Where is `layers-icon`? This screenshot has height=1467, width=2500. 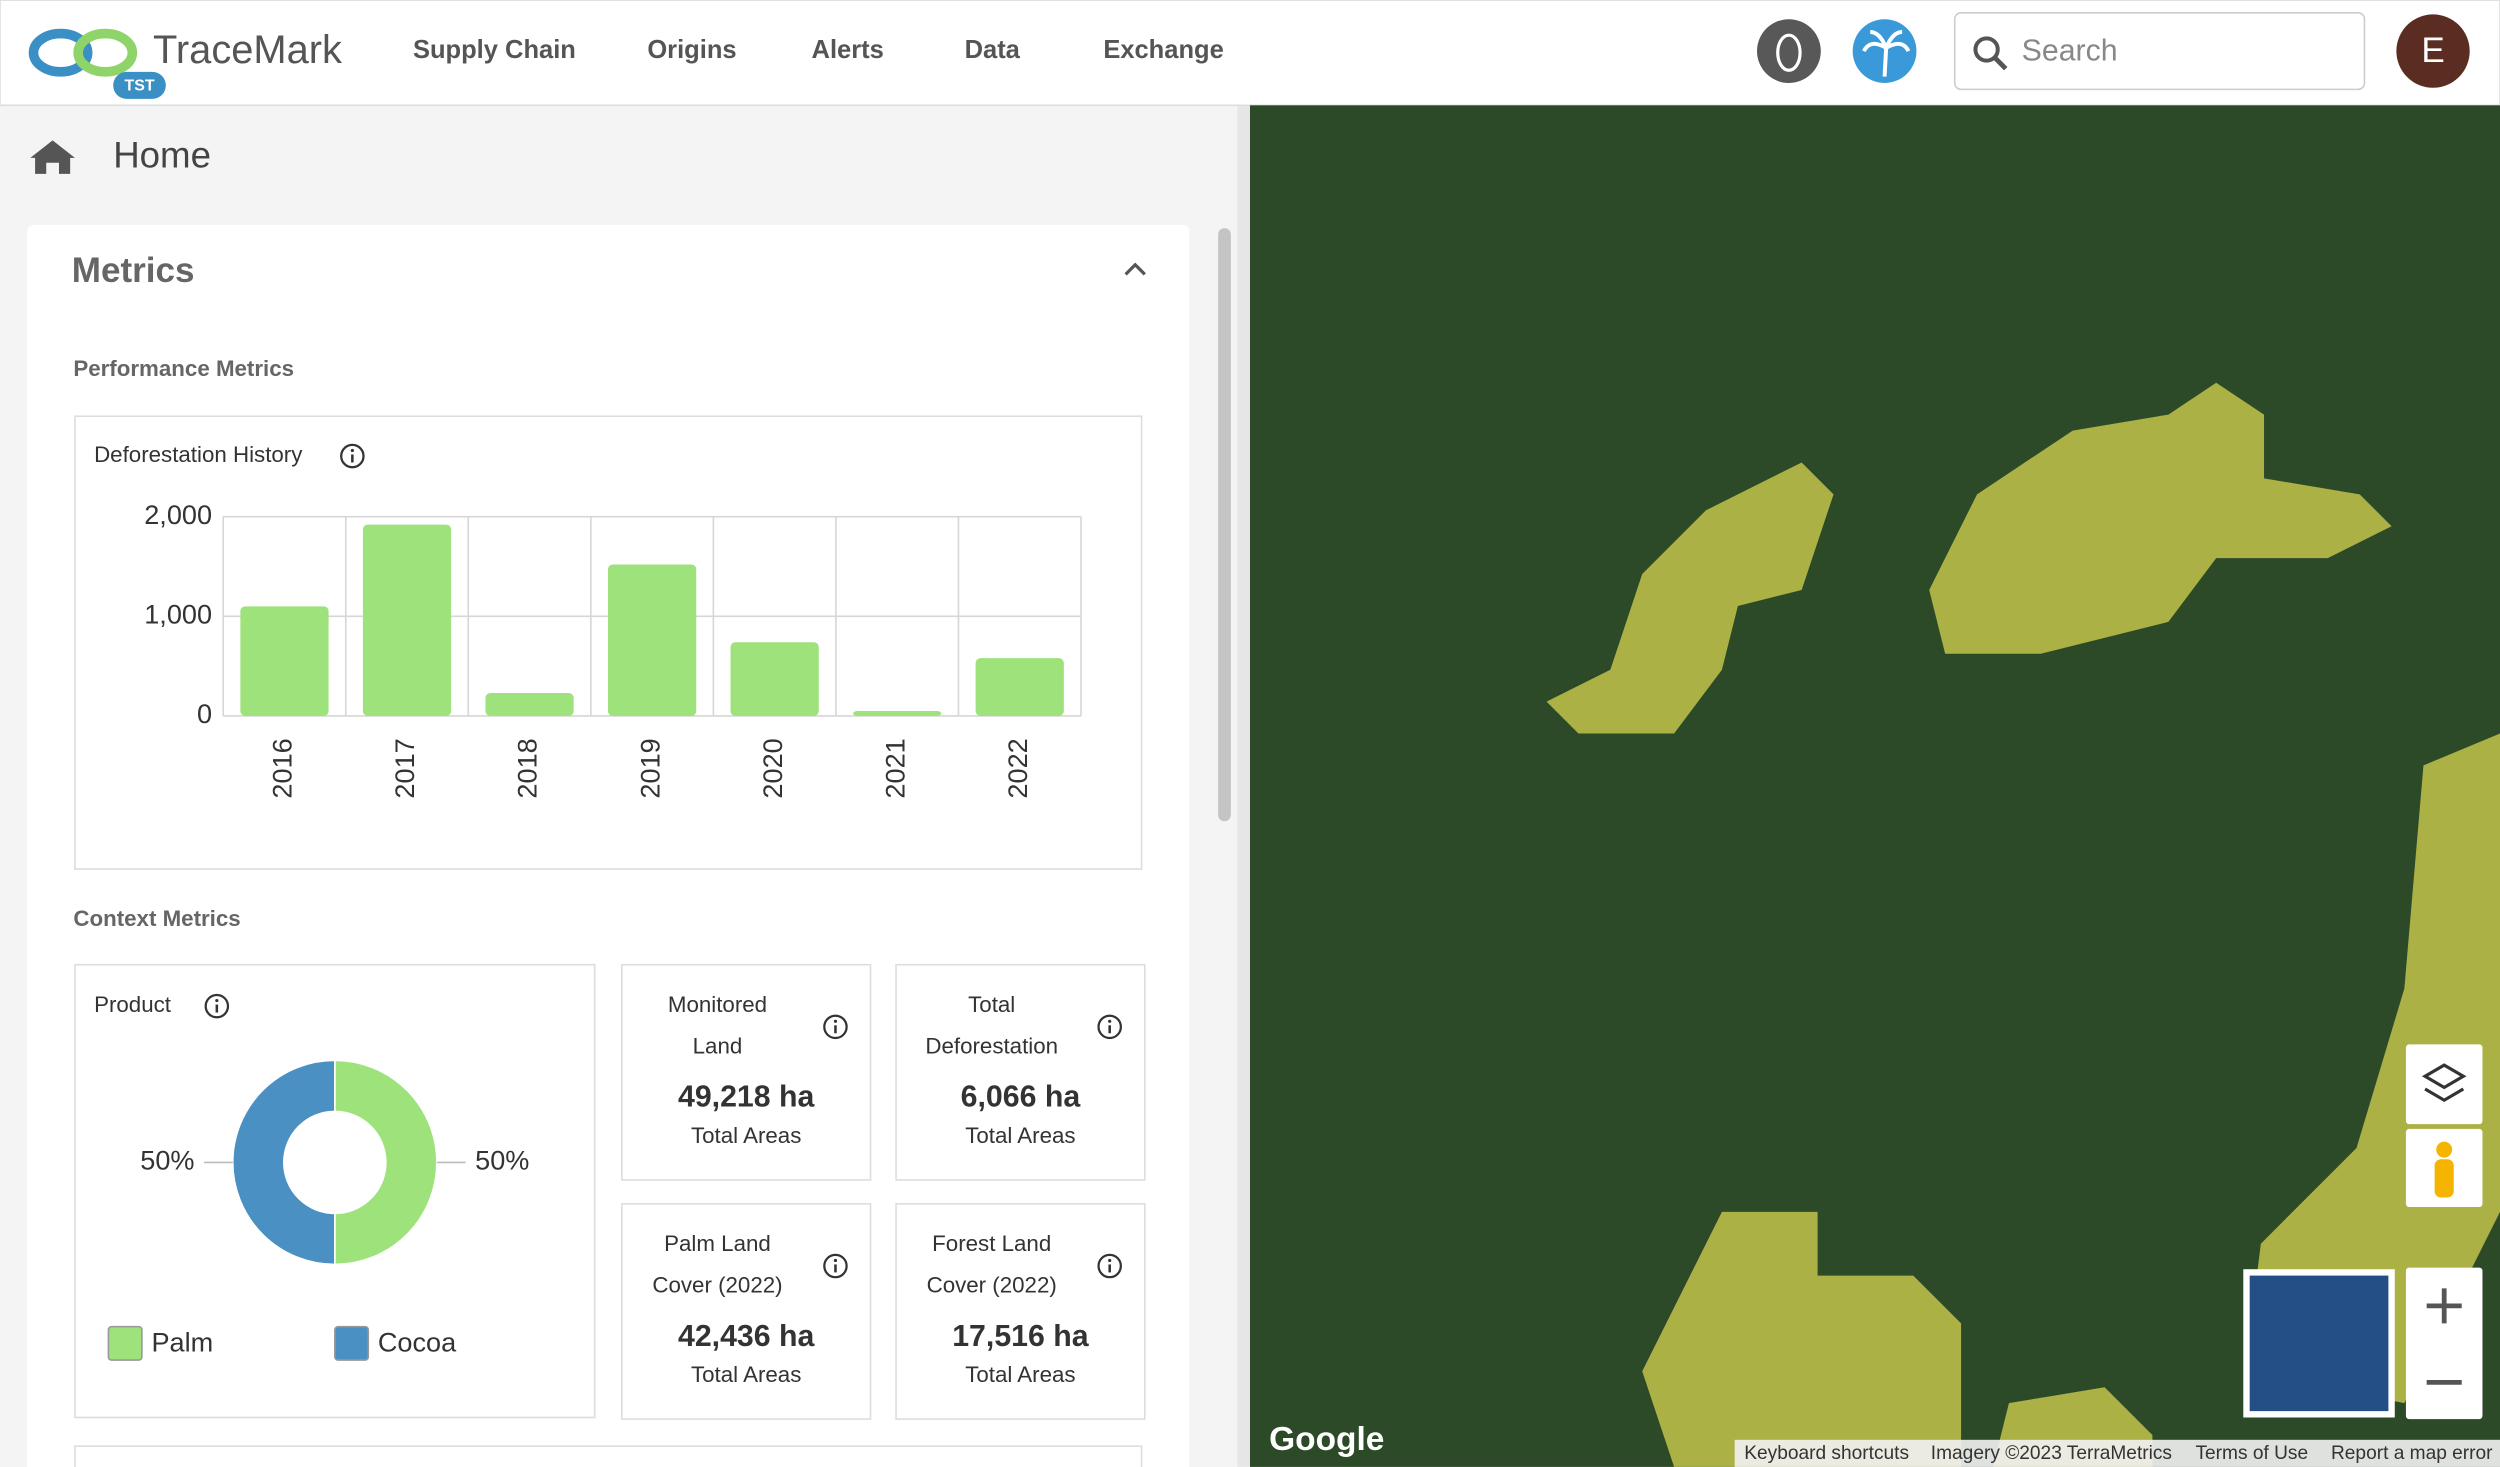
layers-icon is located at coordinates (2444, 1083).